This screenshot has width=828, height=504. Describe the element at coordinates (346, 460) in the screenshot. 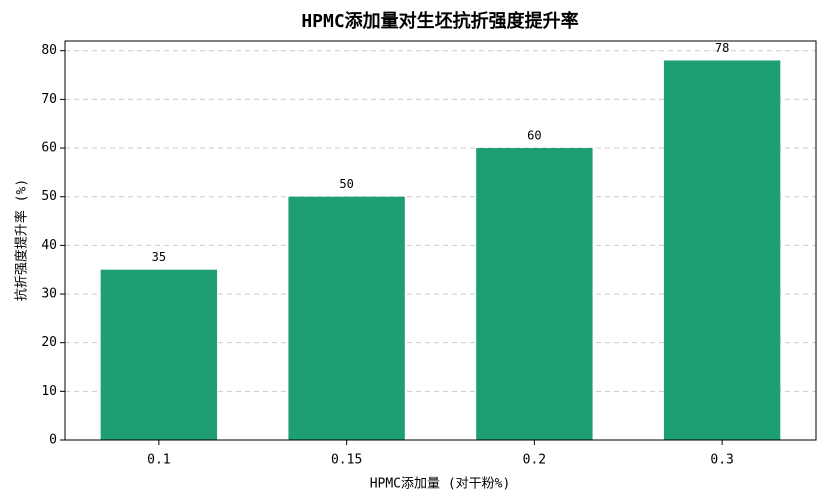

I see `x-tick-label: 0.15` at that location.